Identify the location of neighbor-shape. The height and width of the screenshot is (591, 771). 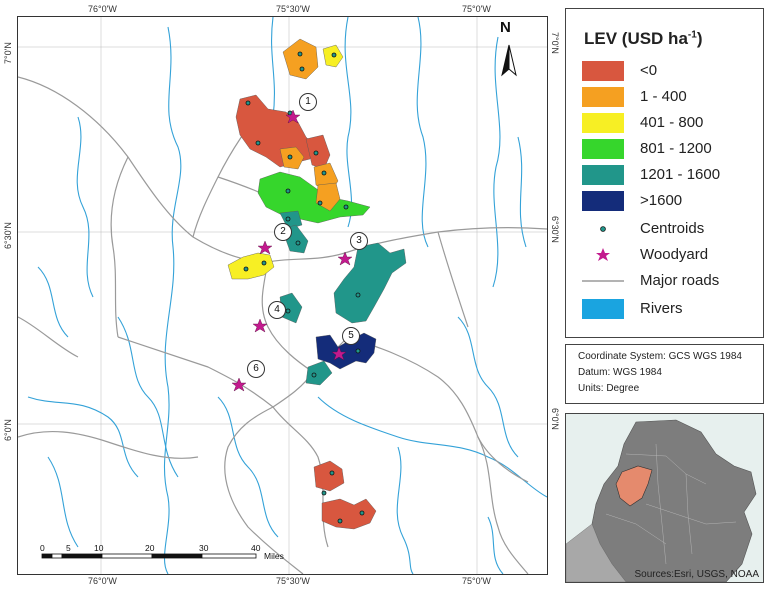
(596, 552).